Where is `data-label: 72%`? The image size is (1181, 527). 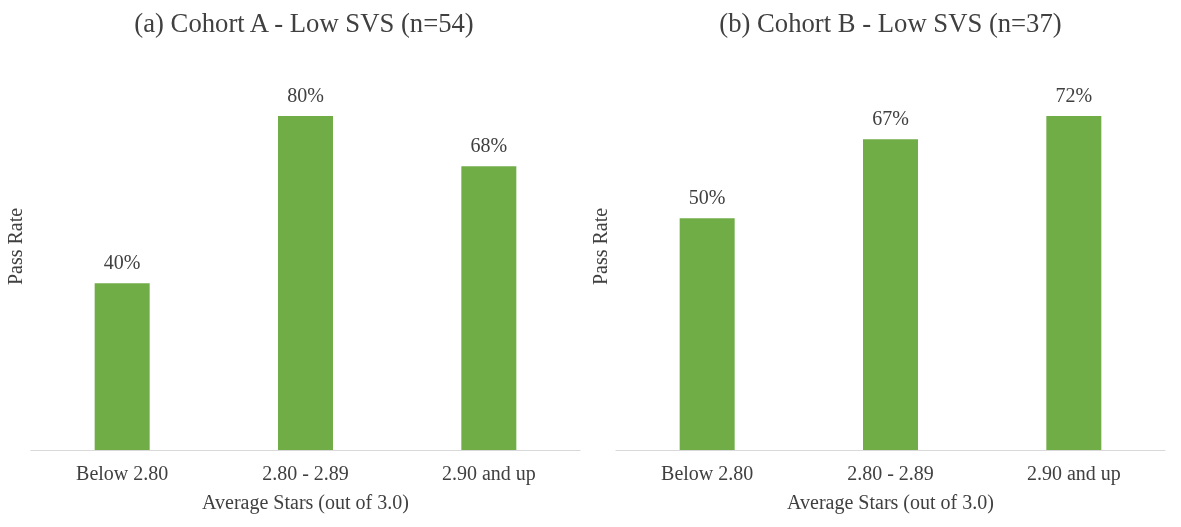
data-label: 72% is located at coordinates (1074, 95).